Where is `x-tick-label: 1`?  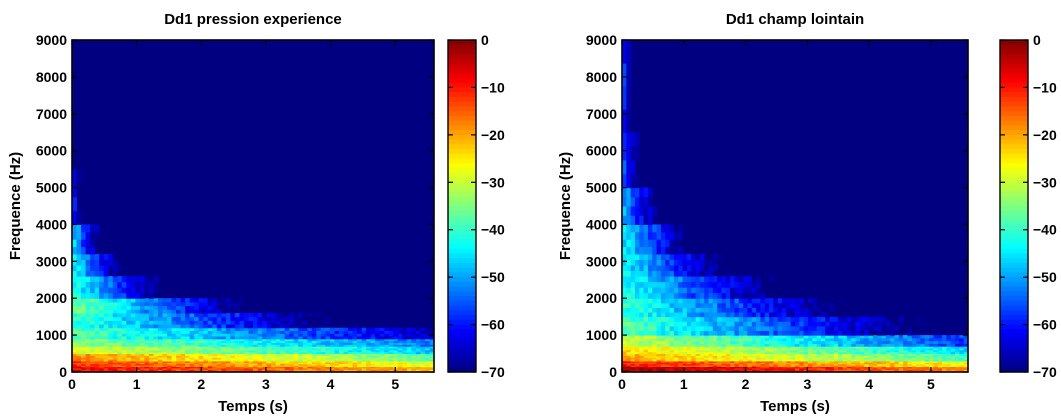
x-tick-label: 1 is located at coordinates (684, 384).